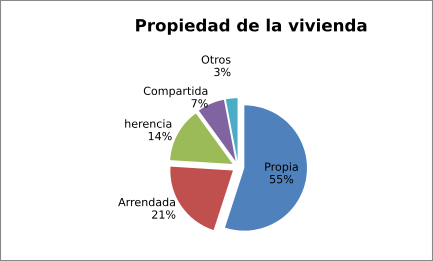 Image resolution: width=433 pixels, height=261 pixels. What do you see at coordinates (251, 26) in the screenshot?
I see `chart-title: Propiedad de la vivienda` at bounding box center [251, 26].